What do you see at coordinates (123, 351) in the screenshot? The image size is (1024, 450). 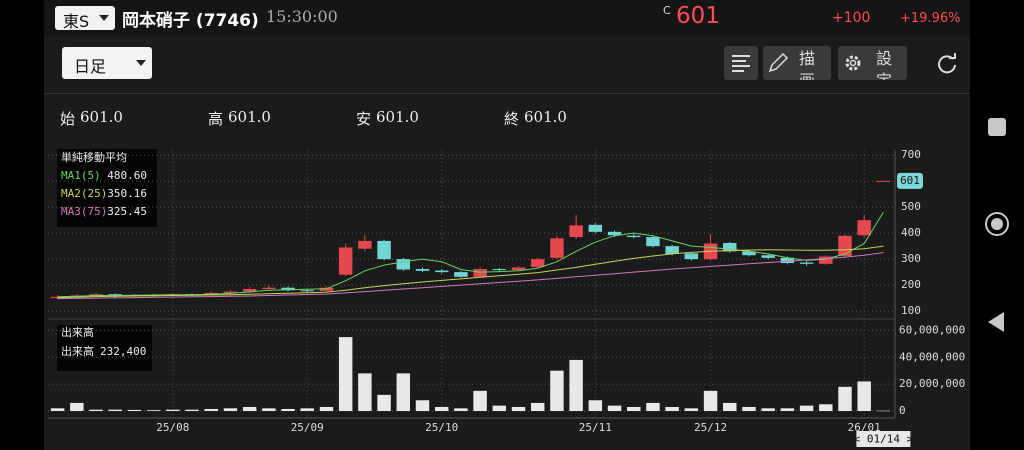 I see `volume-value: 232,400` at bounding box center [123, 351].